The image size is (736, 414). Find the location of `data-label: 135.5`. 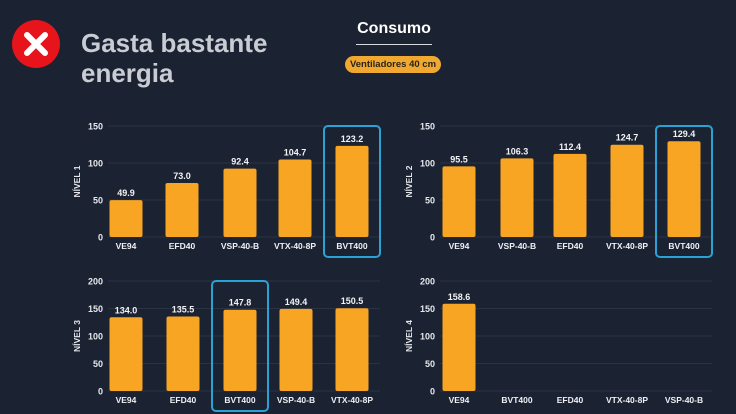

data-label: 135.5 is located at coordinates (183, 309).